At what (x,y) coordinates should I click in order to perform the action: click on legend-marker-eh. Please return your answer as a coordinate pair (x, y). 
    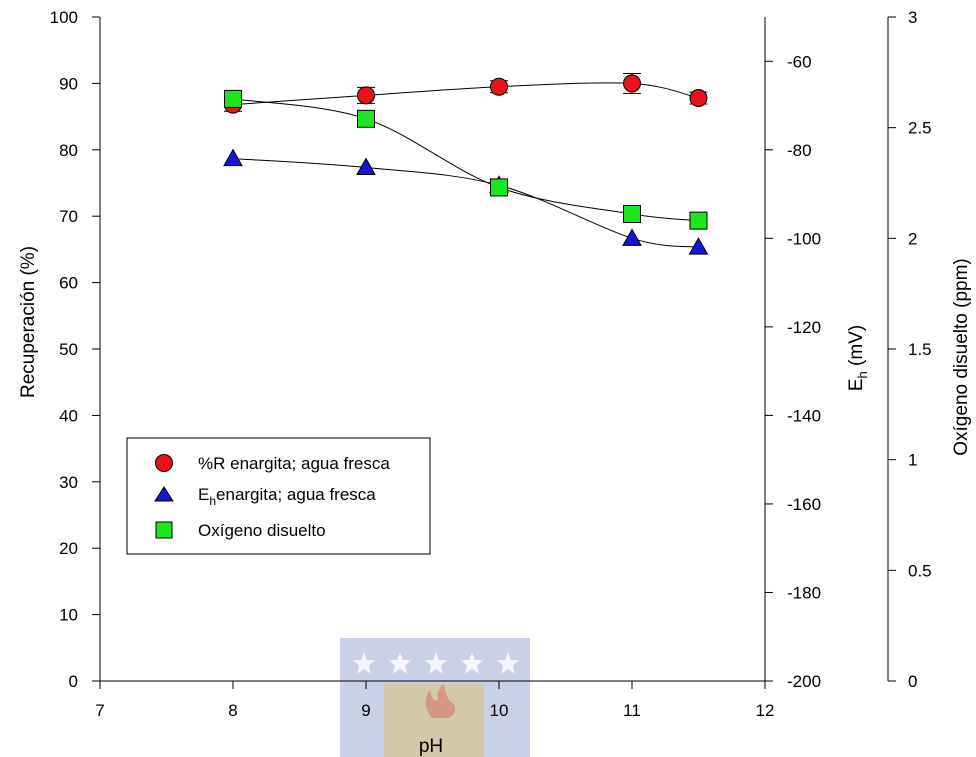
    Looking at the image, I should click on (164, 494).